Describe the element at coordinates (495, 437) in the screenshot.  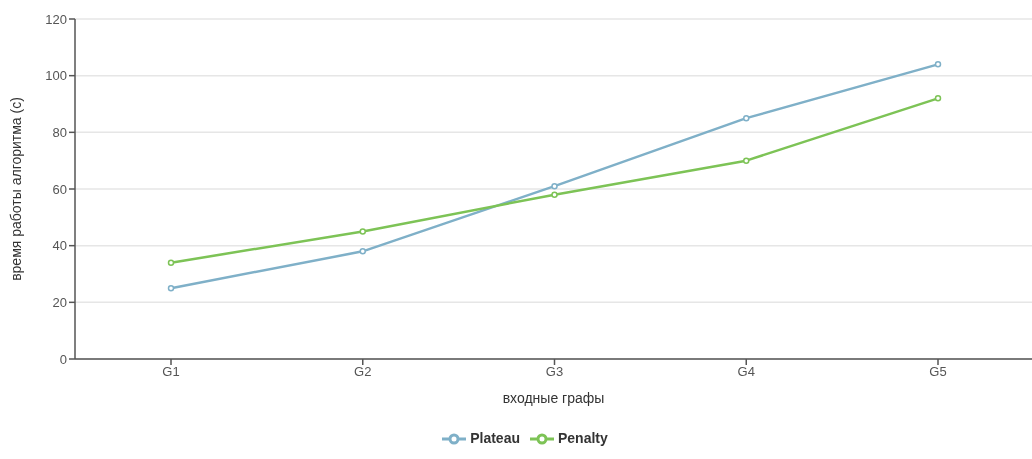
I see `legend-label: Plateau` at that location.